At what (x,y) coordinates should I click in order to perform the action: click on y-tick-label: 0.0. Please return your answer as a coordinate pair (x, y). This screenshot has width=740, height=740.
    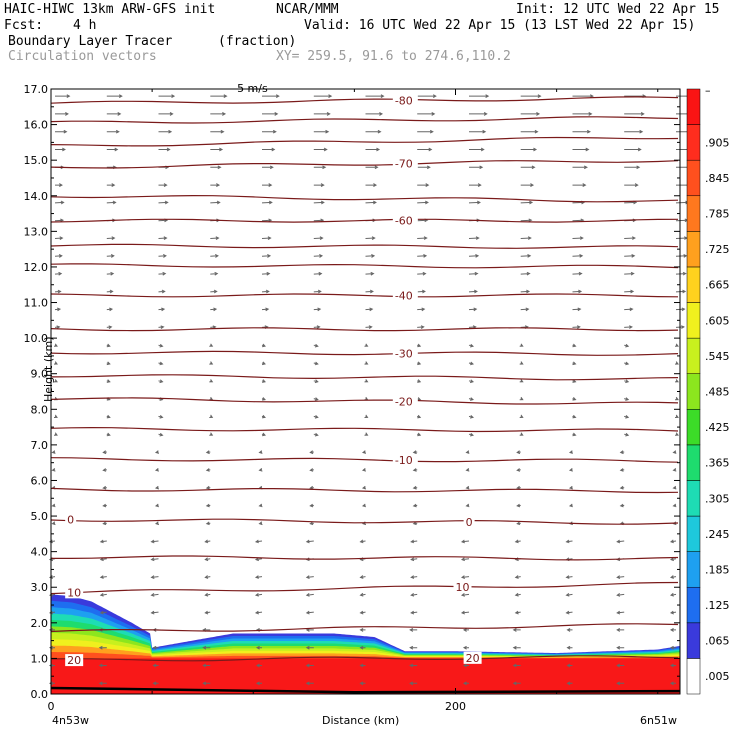
    Looking at the image, I should click on (40, 694).